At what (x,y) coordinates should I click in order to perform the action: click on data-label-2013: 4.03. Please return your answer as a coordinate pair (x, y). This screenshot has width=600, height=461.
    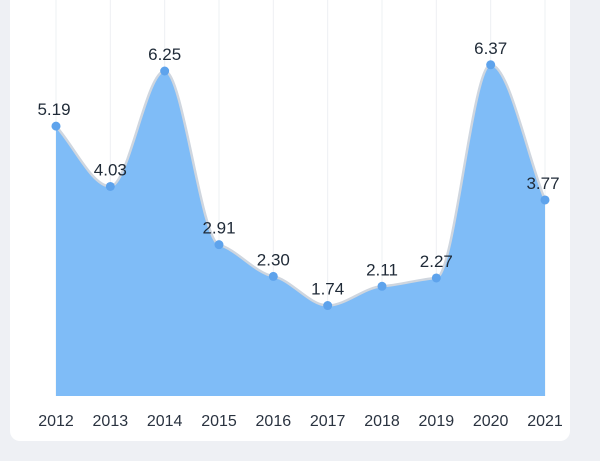
    Looking at the image, I should click on (110, 169).